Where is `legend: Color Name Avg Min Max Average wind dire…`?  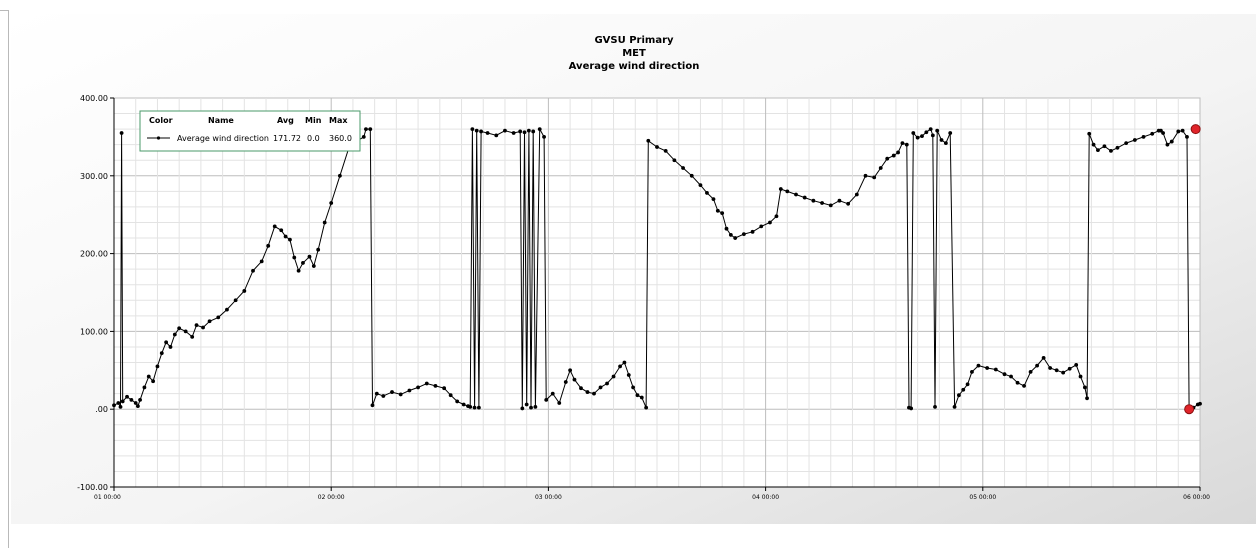 legend: Color Name Avg Min Max Average wind dire… is located at coordinates (250, 131).